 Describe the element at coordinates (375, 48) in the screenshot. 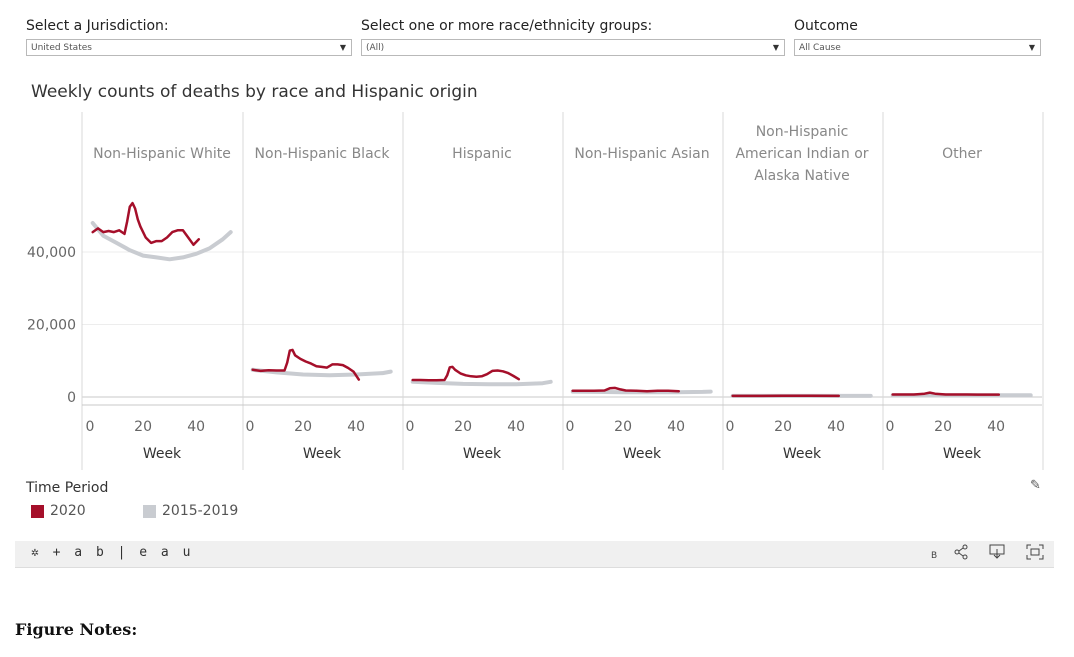

I see `race-value: (All)` at that location.